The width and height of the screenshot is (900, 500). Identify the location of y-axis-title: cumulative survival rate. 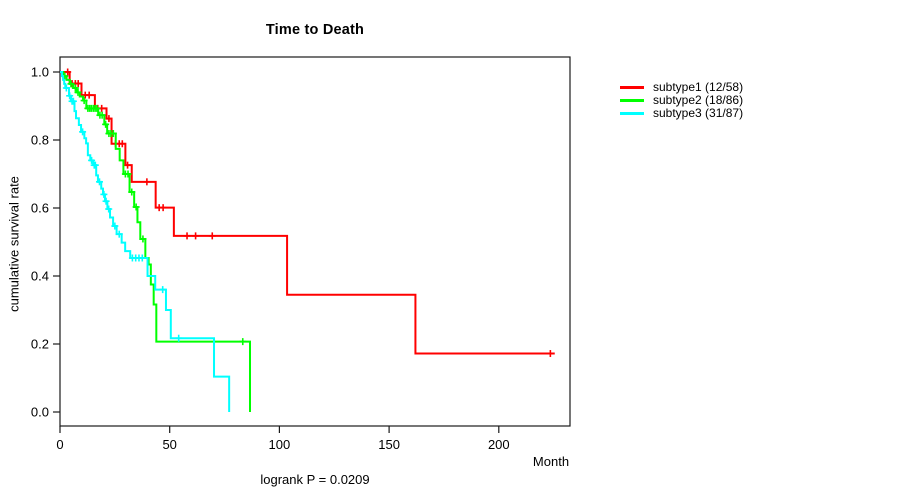
(14, 244).